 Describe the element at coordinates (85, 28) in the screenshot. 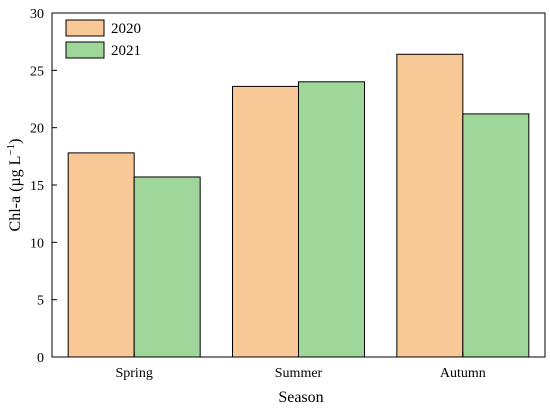

I see `legend-swatch-2020` at that location.